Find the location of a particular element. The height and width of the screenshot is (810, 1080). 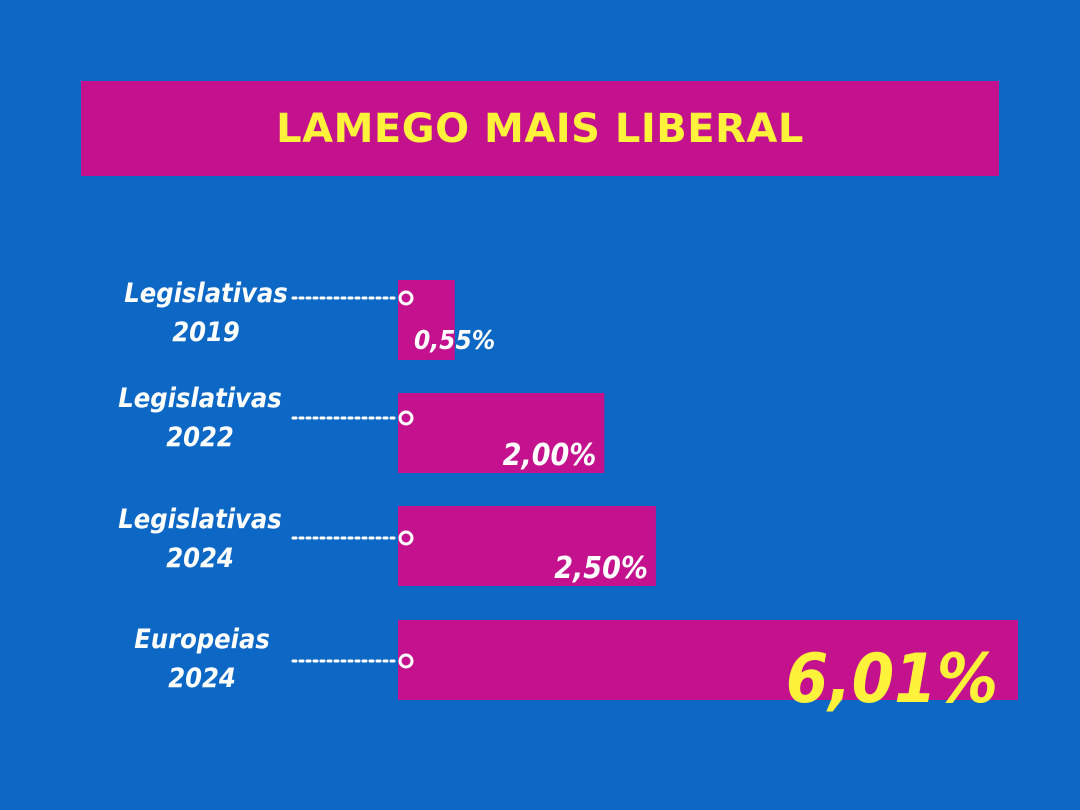

value-label-2: 2,50% is located at coordinates (601, 568).